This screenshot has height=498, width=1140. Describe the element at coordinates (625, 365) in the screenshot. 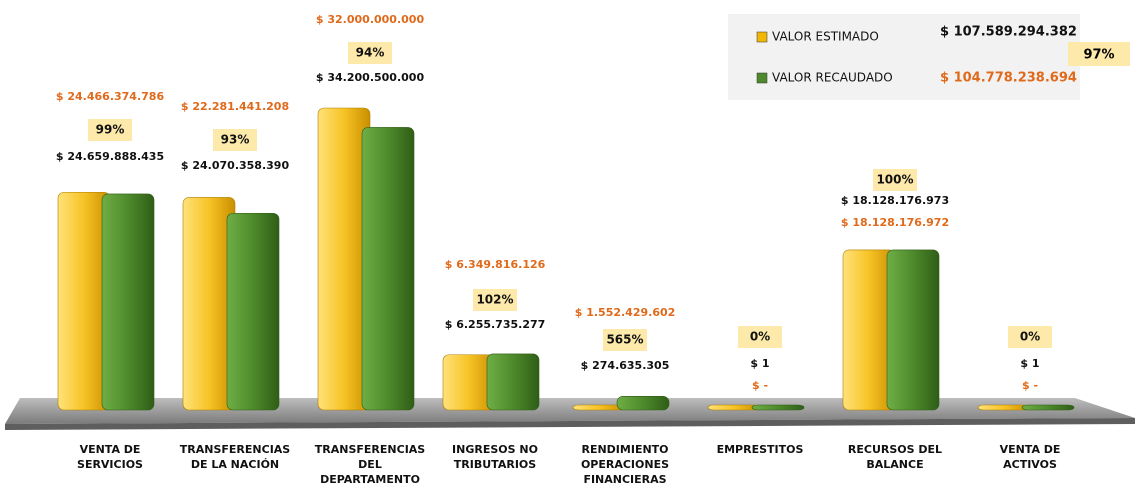

I see `value-label: $ 274.635.305` at that location.